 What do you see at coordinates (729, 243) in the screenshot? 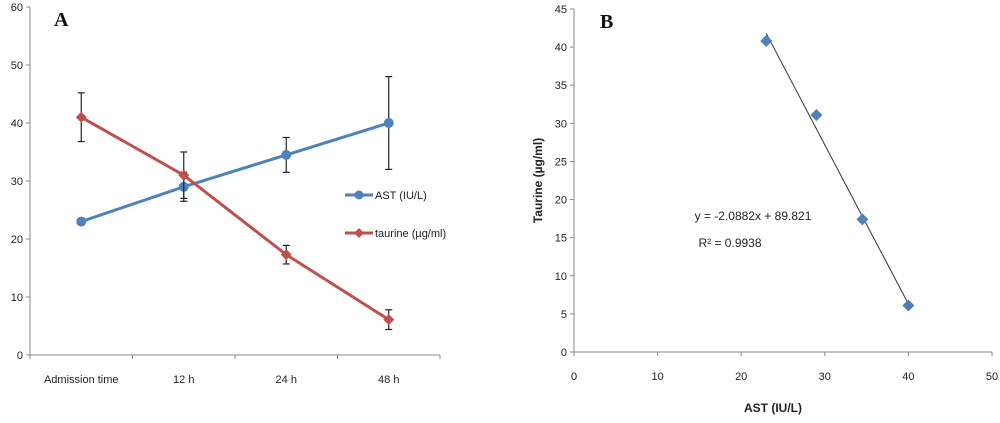
I see `r-squared-label: R² = 0.9938` at bounding box center [729, 243].